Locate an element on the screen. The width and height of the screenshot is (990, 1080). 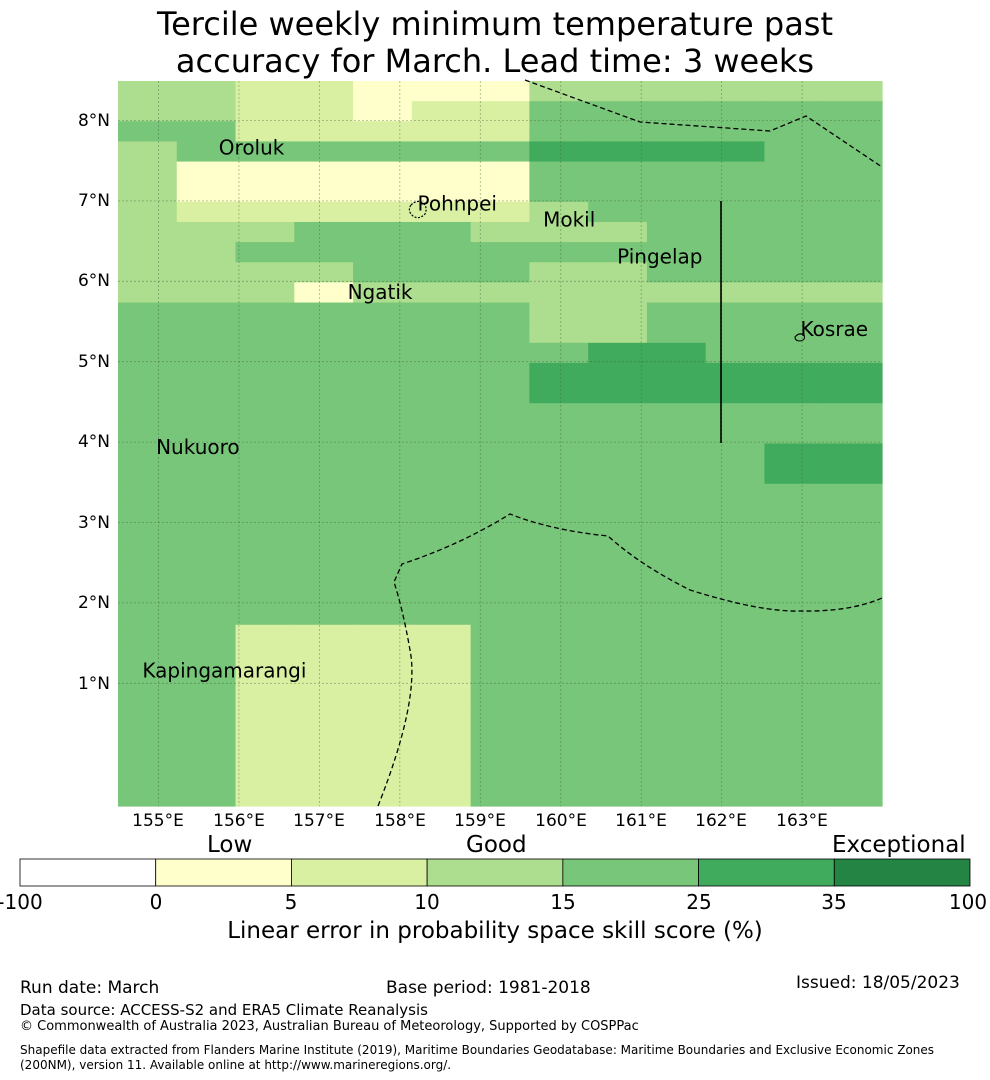
colorbar-tick: -100 is located at coordinates (21, 902).